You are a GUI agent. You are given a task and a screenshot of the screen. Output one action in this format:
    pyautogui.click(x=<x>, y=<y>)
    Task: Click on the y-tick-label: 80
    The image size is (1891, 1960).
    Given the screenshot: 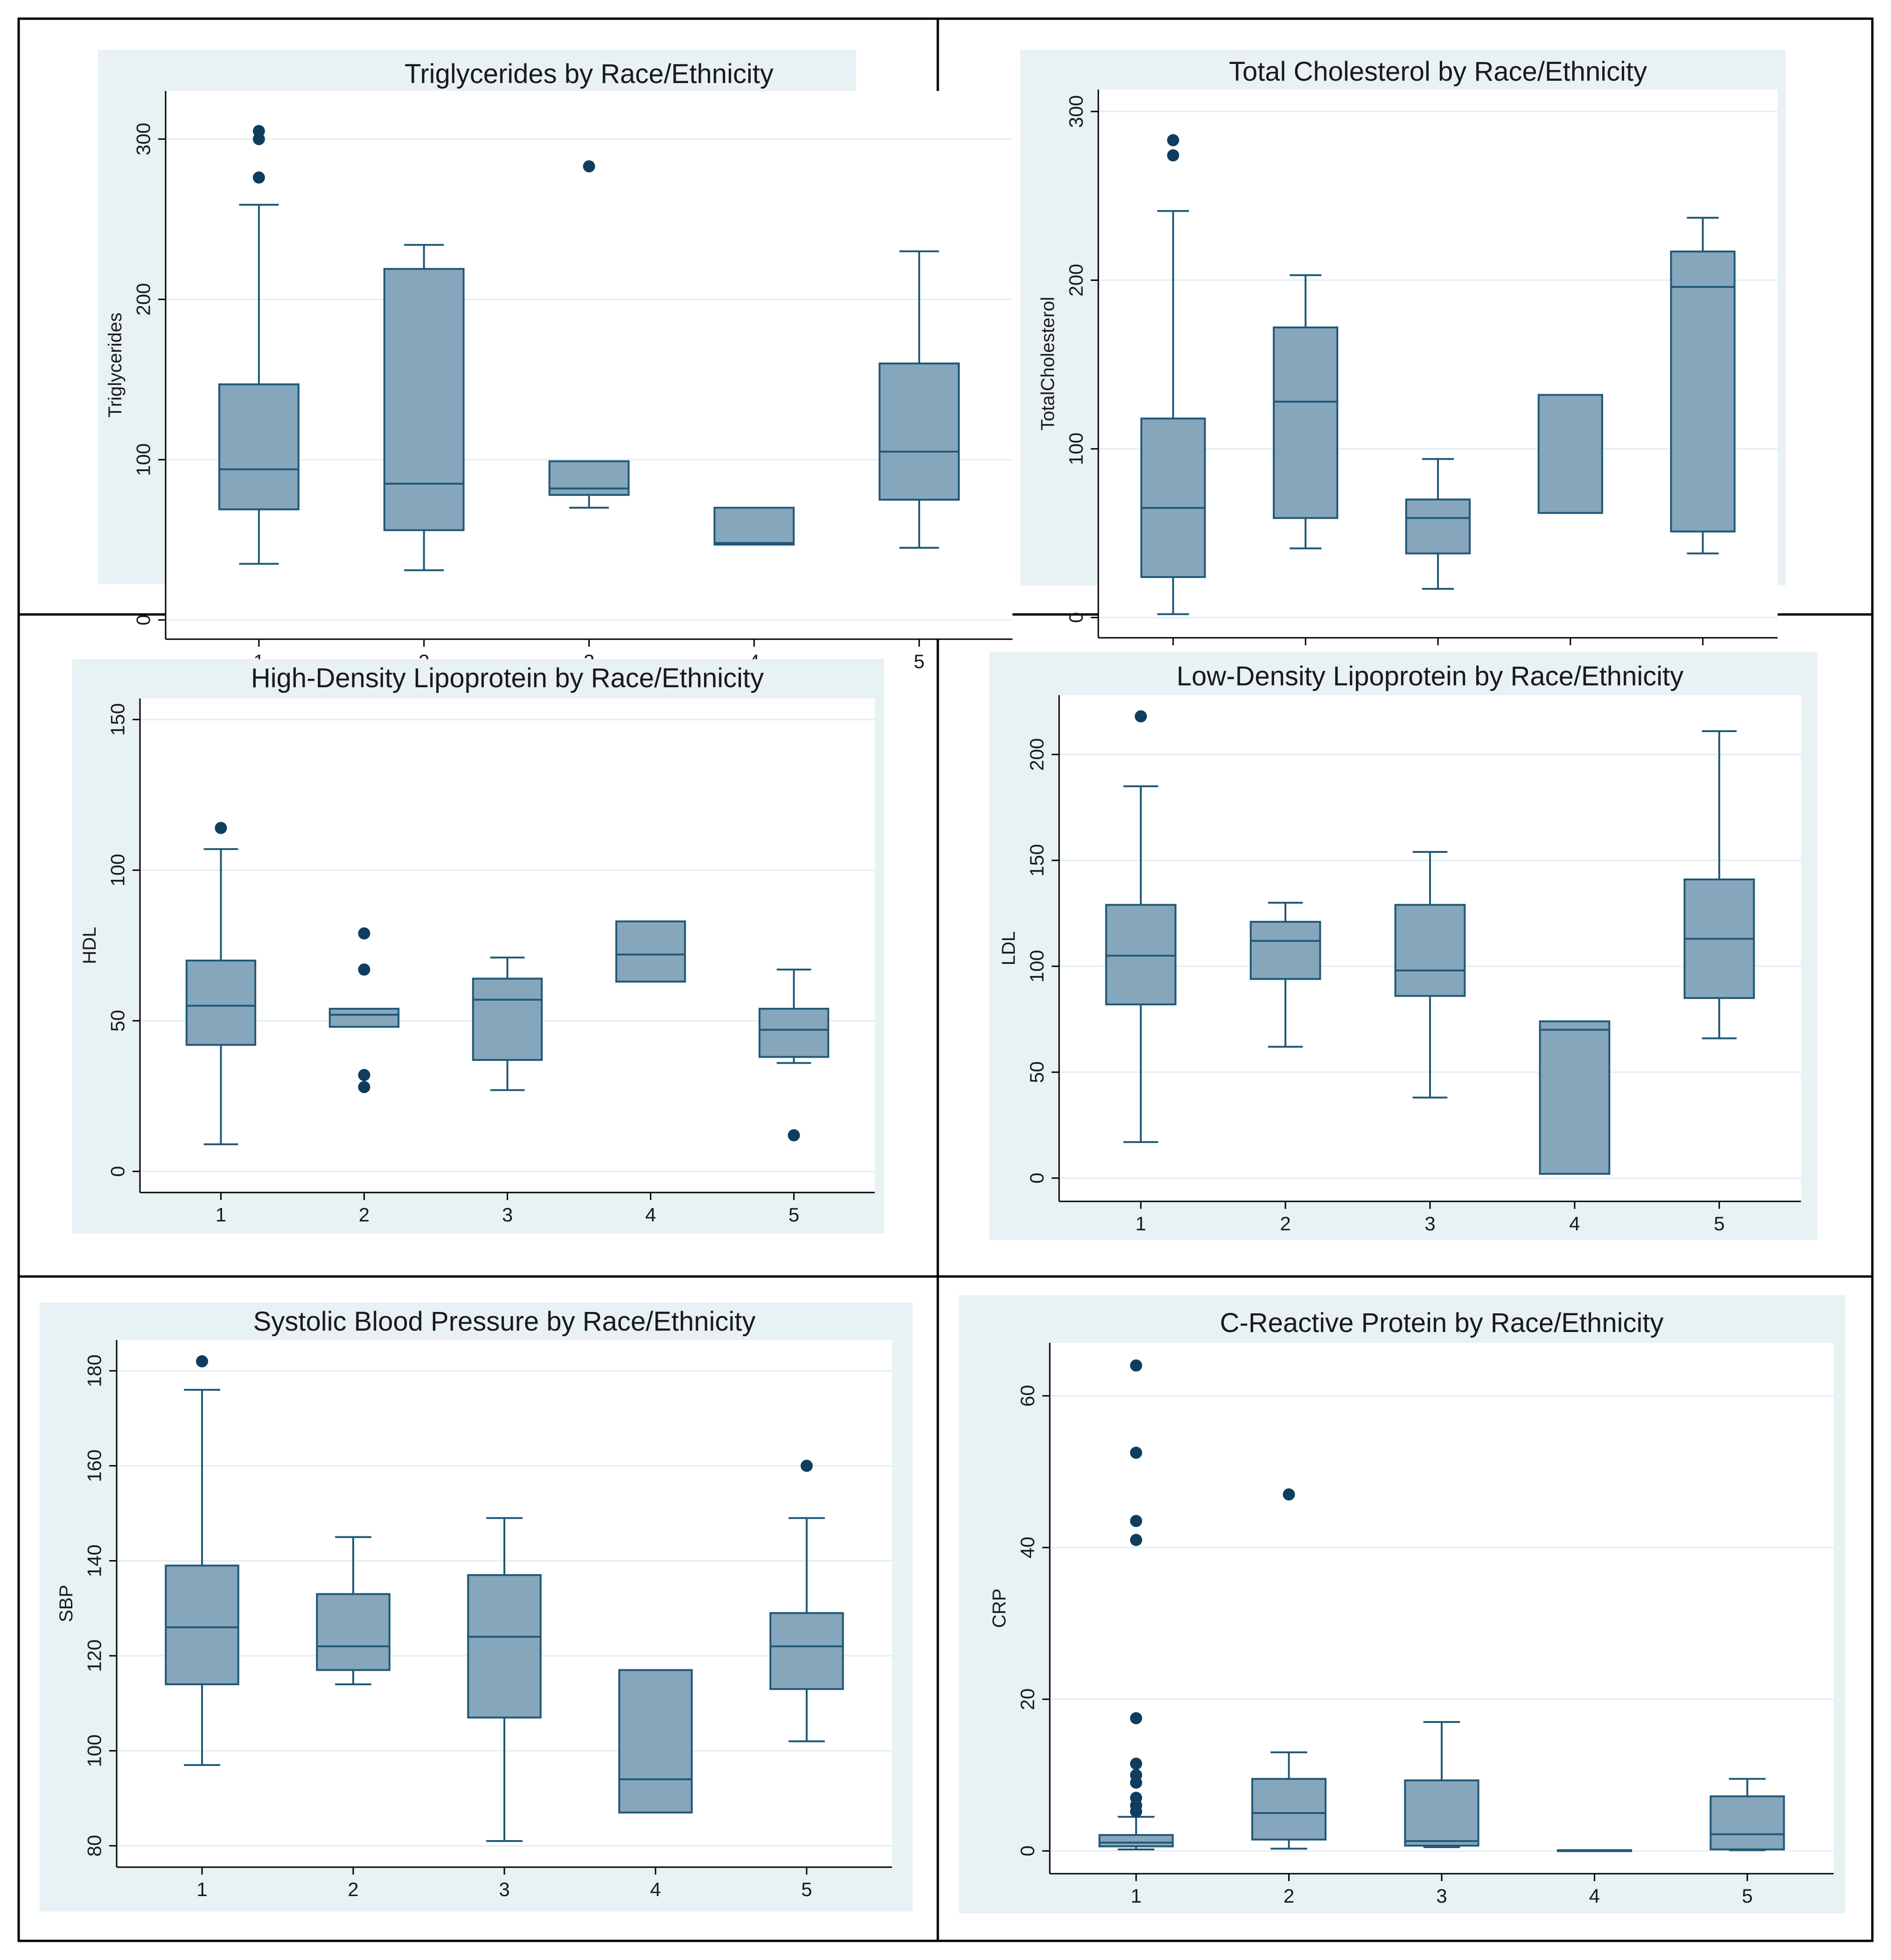 What is the action you would take?
    pyautogui.click(x=94, y=1846)
    